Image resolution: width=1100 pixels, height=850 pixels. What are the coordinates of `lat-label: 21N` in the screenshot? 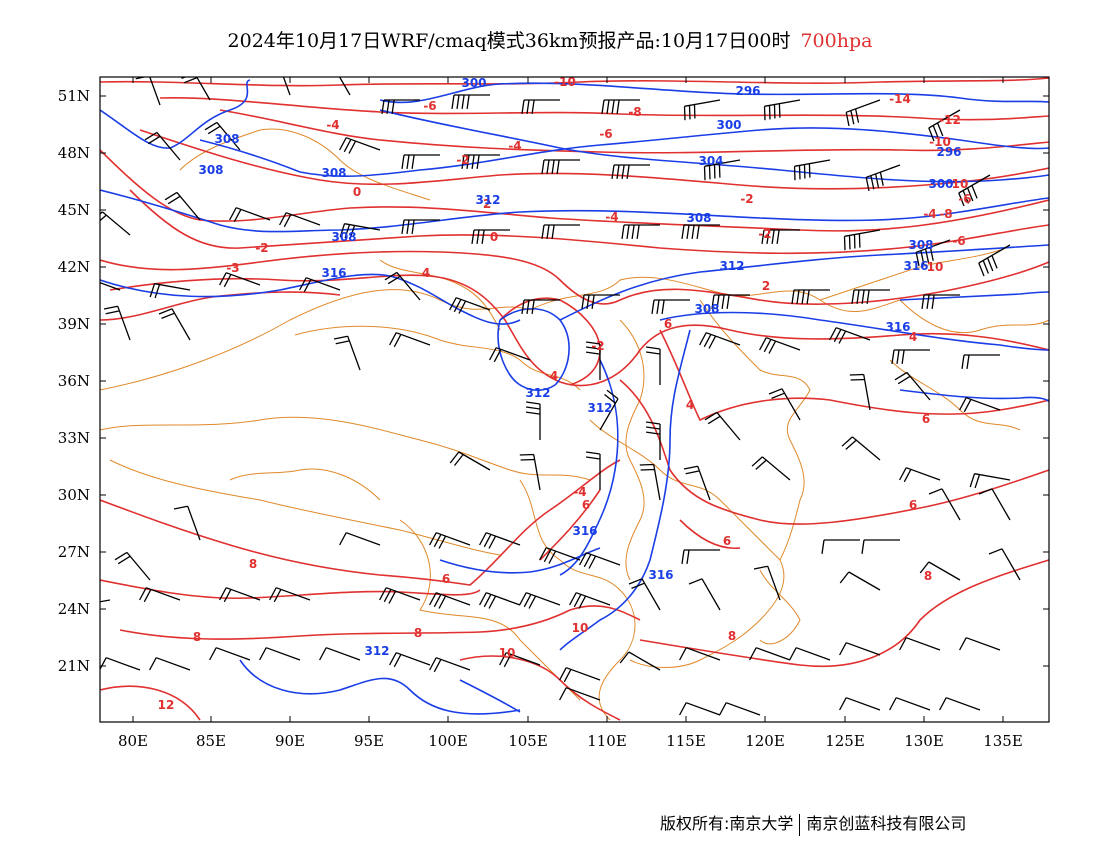 It's located at (74, 666).